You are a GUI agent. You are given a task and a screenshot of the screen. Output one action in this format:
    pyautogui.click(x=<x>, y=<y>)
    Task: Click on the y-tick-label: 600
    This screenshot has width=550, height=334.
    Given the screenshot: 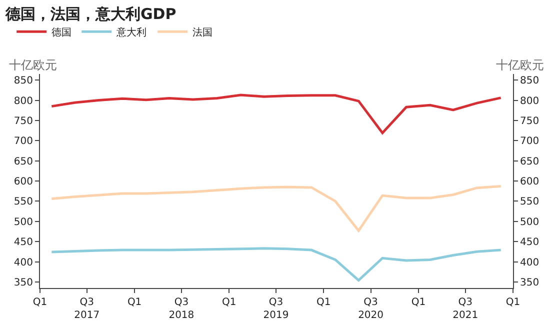 What is the action you would take?
    pyautogui.click(x=23, y=182)
    